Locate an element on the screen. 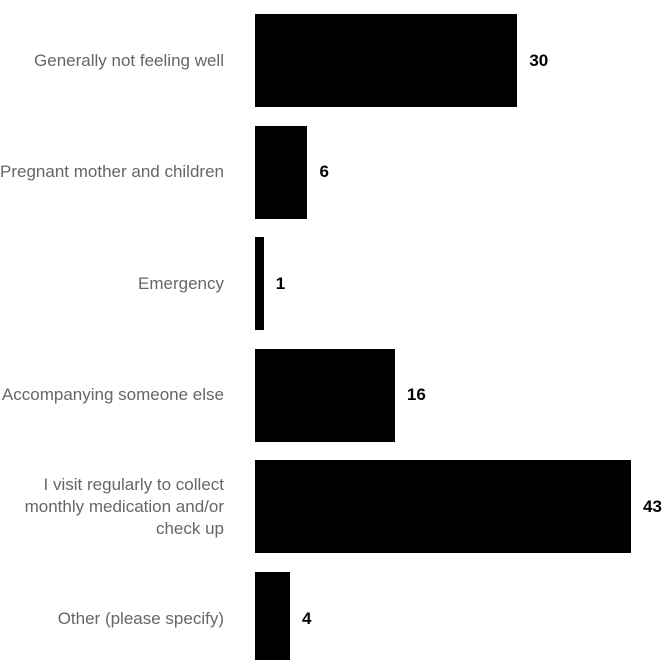 The width and height of the screenshot is (671, 660). category-label: Other (please specify) is located at coordinates (140, 618).